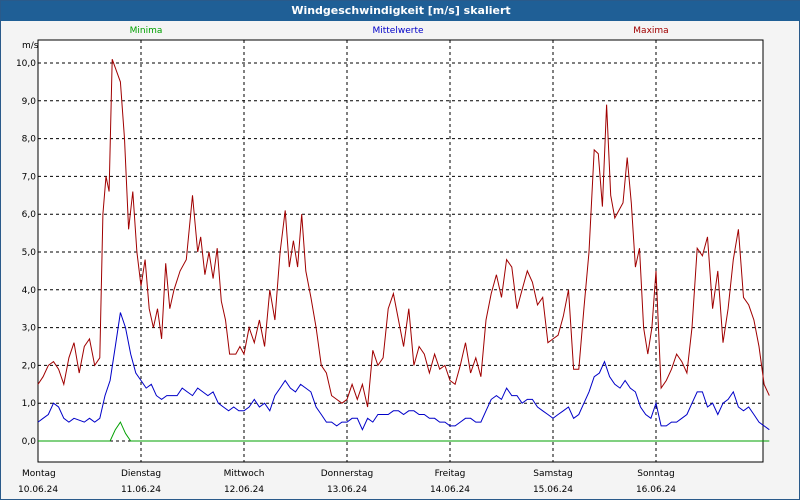 The height and width of the screenshot is (500, 800). Describe the element at coordinates (29, 291) in the screenshot. I see `y-tick-label: 4,0` at that location.